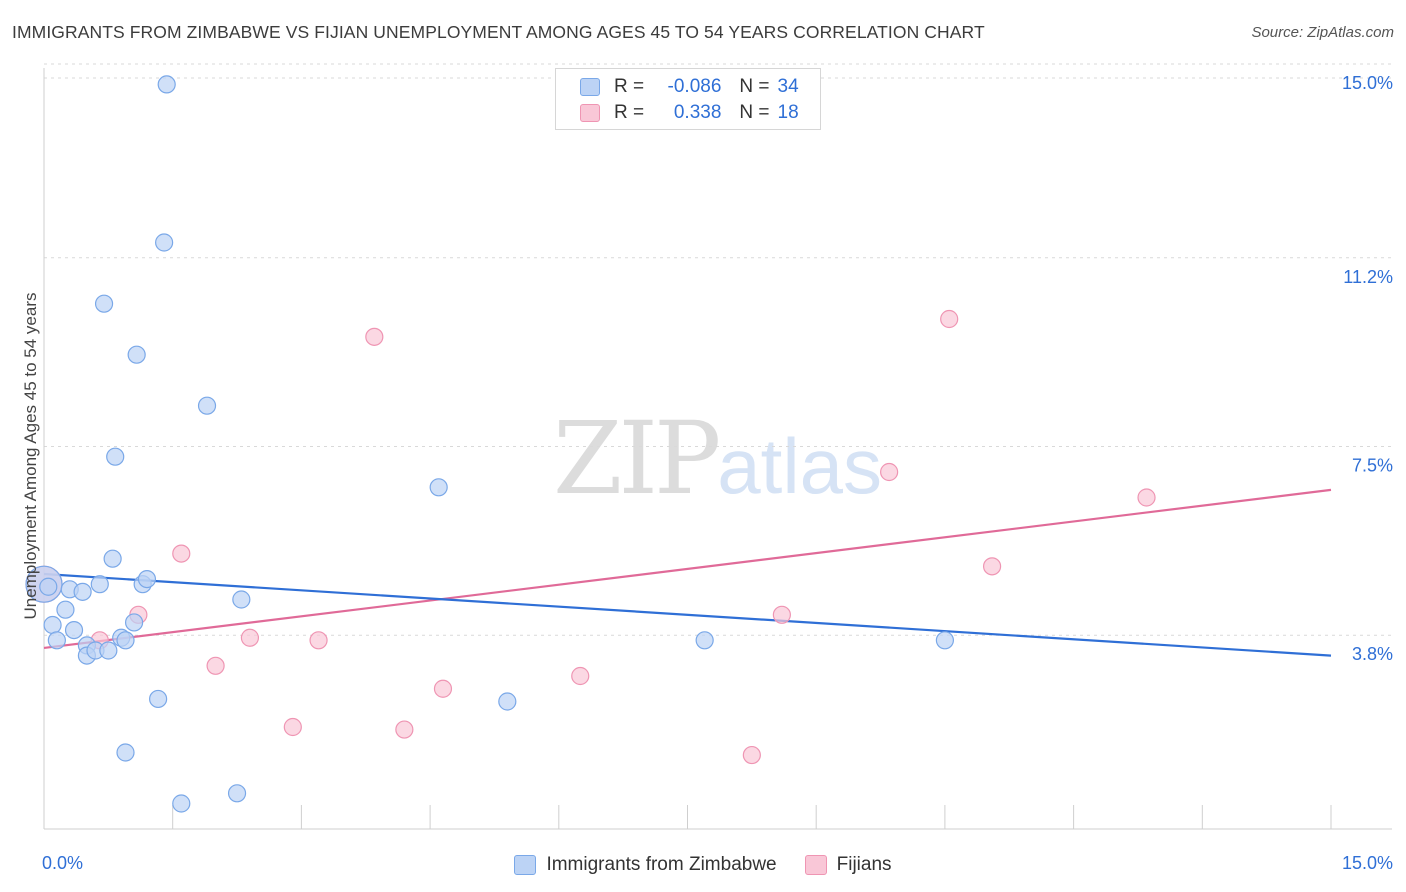  What do you see at coordinates (687, 614) in the screenshot?
I see `trend-line-zimbabwe` at bounding box center [687, 614].